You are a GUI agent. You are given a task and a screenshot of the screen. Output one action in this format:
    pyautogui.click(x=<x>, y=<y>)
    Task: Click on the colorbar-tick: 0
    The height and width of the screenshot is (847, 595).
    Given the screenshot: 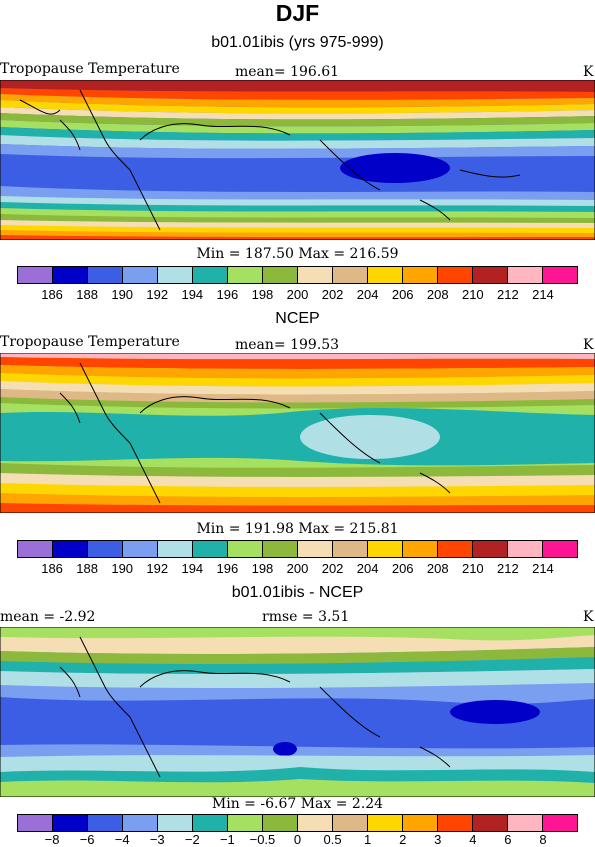 What is the action you would take?
    pyautogui.click(x=297, y=839)
    